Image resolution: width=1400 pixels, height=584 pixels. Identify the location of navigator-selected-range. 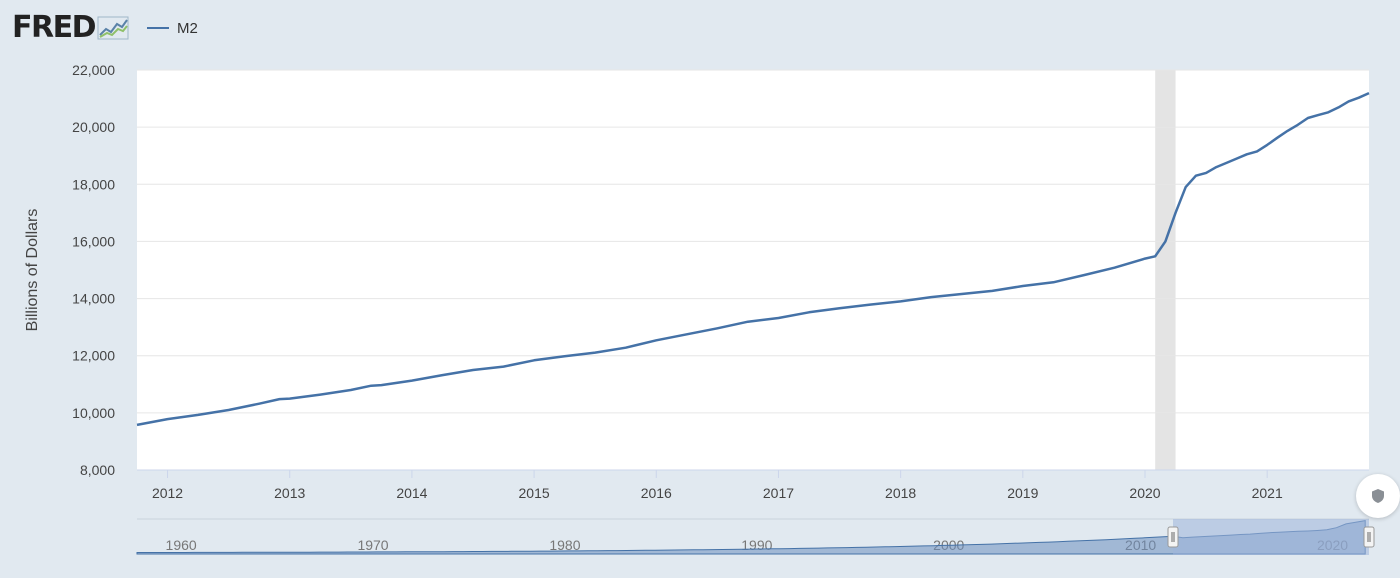
(1271, 537).